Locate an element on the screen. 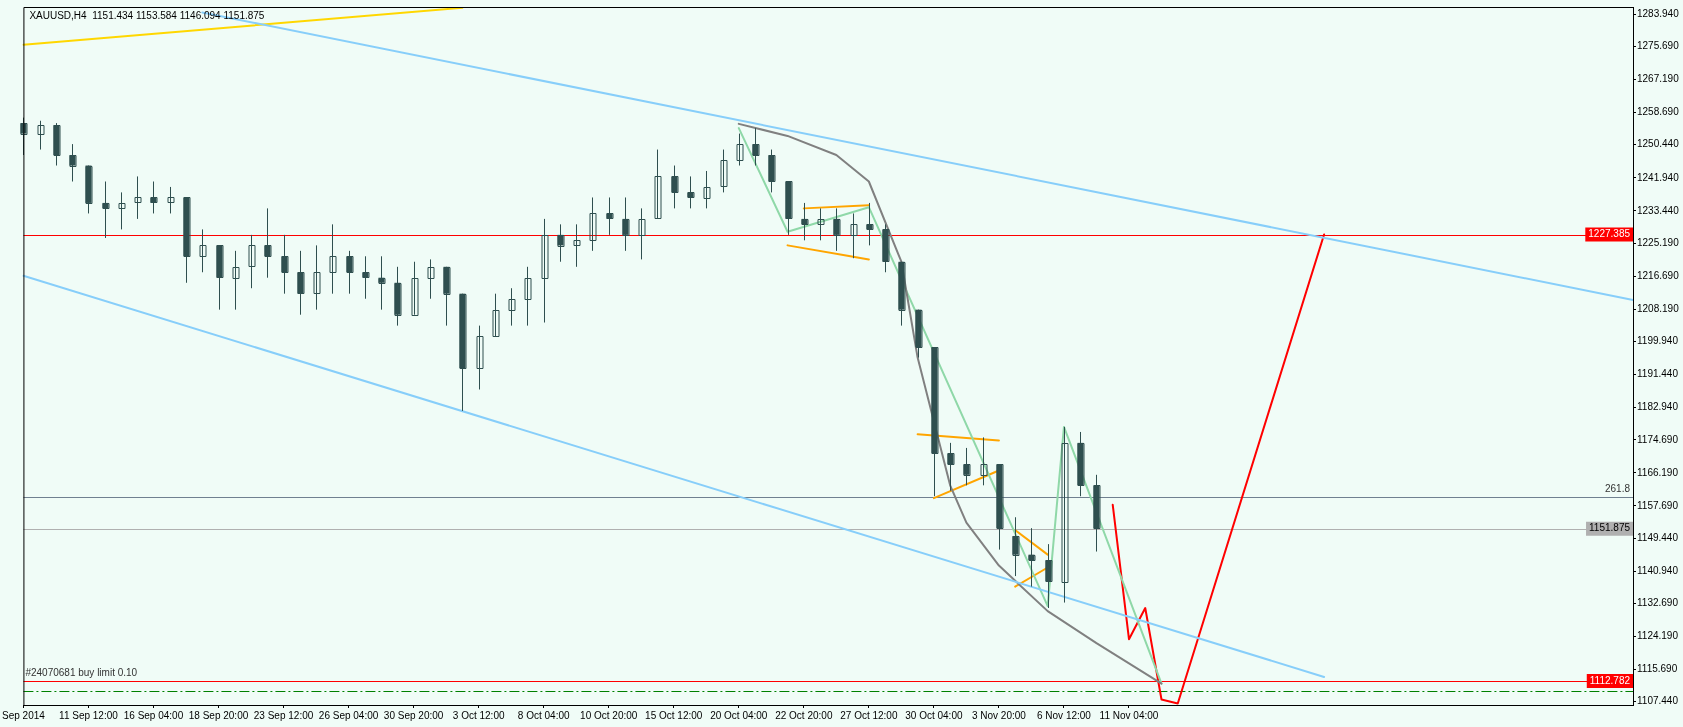 The image size is (1683, 727). y-tick-label: 1233.440 is located at coordinates (1658, 210).